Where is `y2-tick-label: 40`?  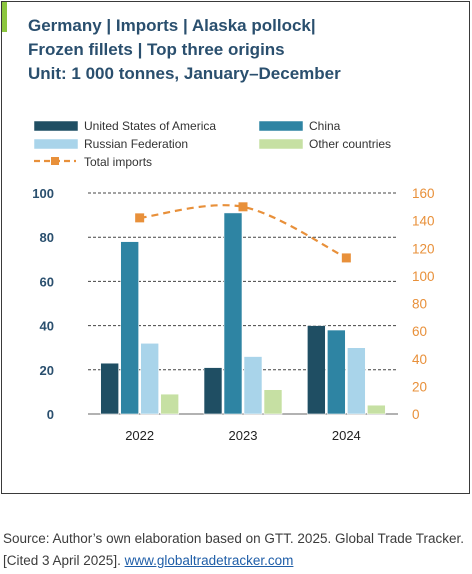
y2-tick-label: 40 is located at coordinates (419, 359).